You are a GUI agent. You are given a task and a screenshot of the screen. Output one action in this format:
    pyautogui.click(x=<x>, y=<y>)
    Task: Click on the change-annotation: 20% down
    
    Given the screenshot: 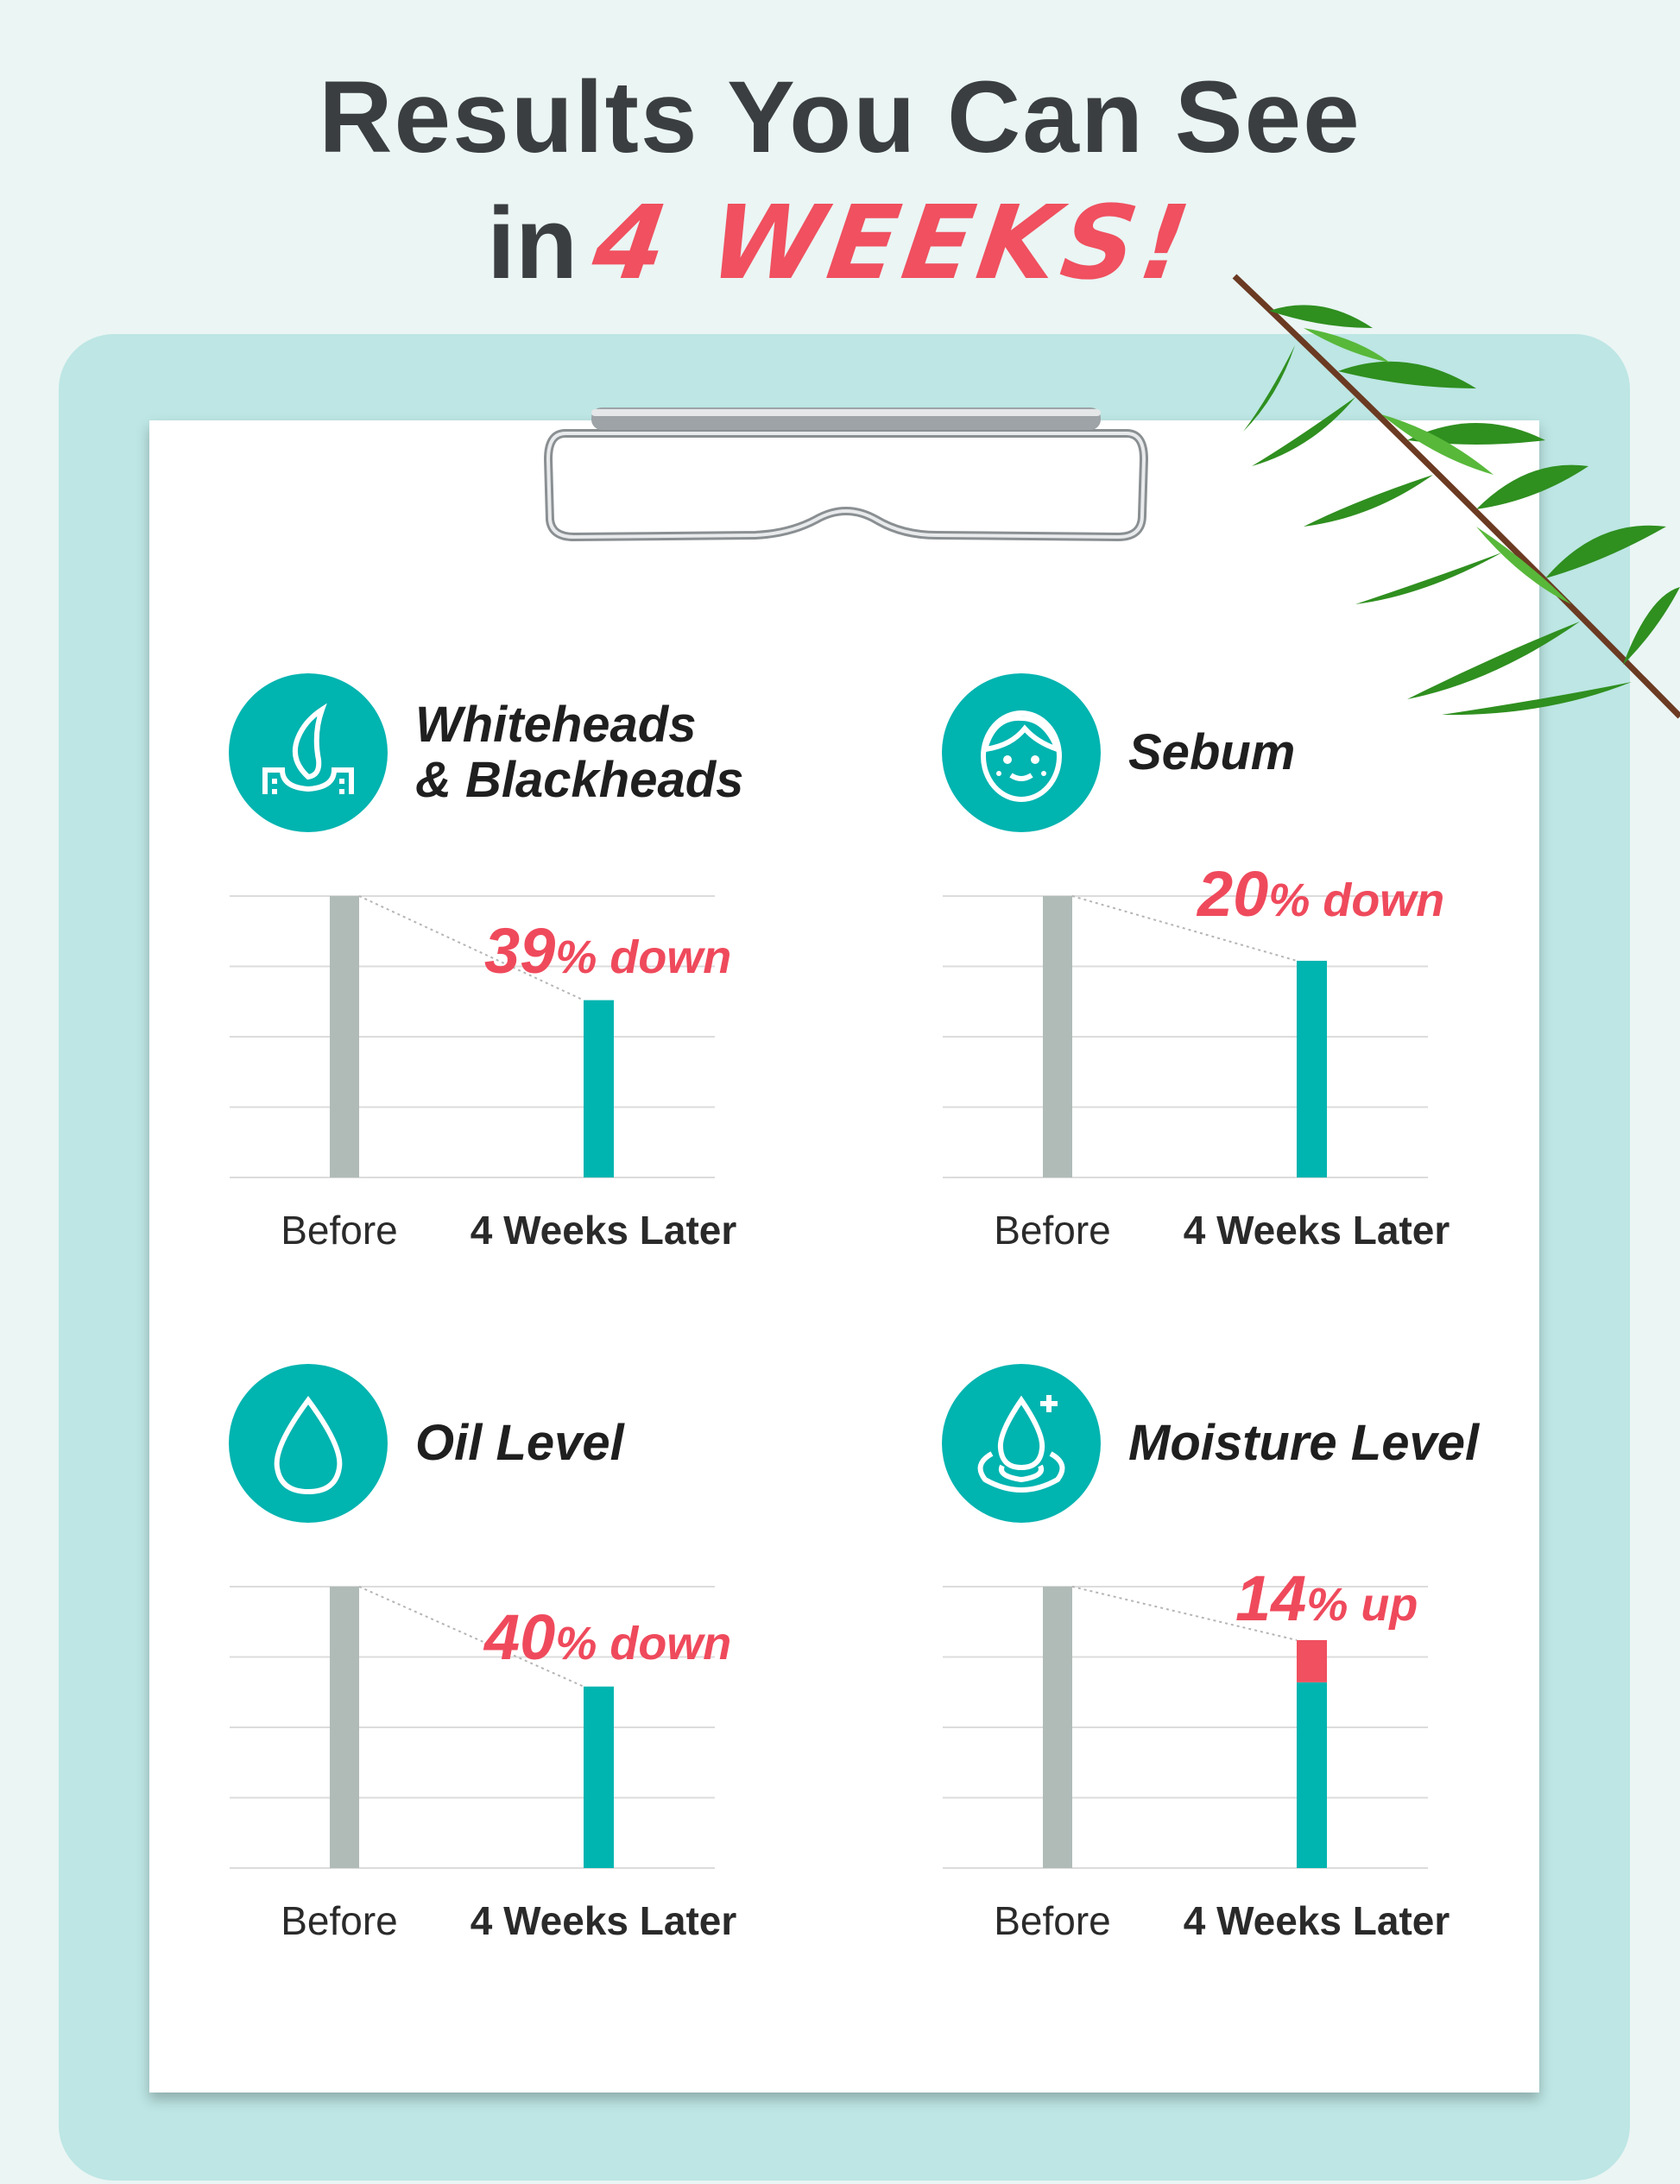 What is the action you would take?
    pyautogui.click(x=1321, y=894)
    